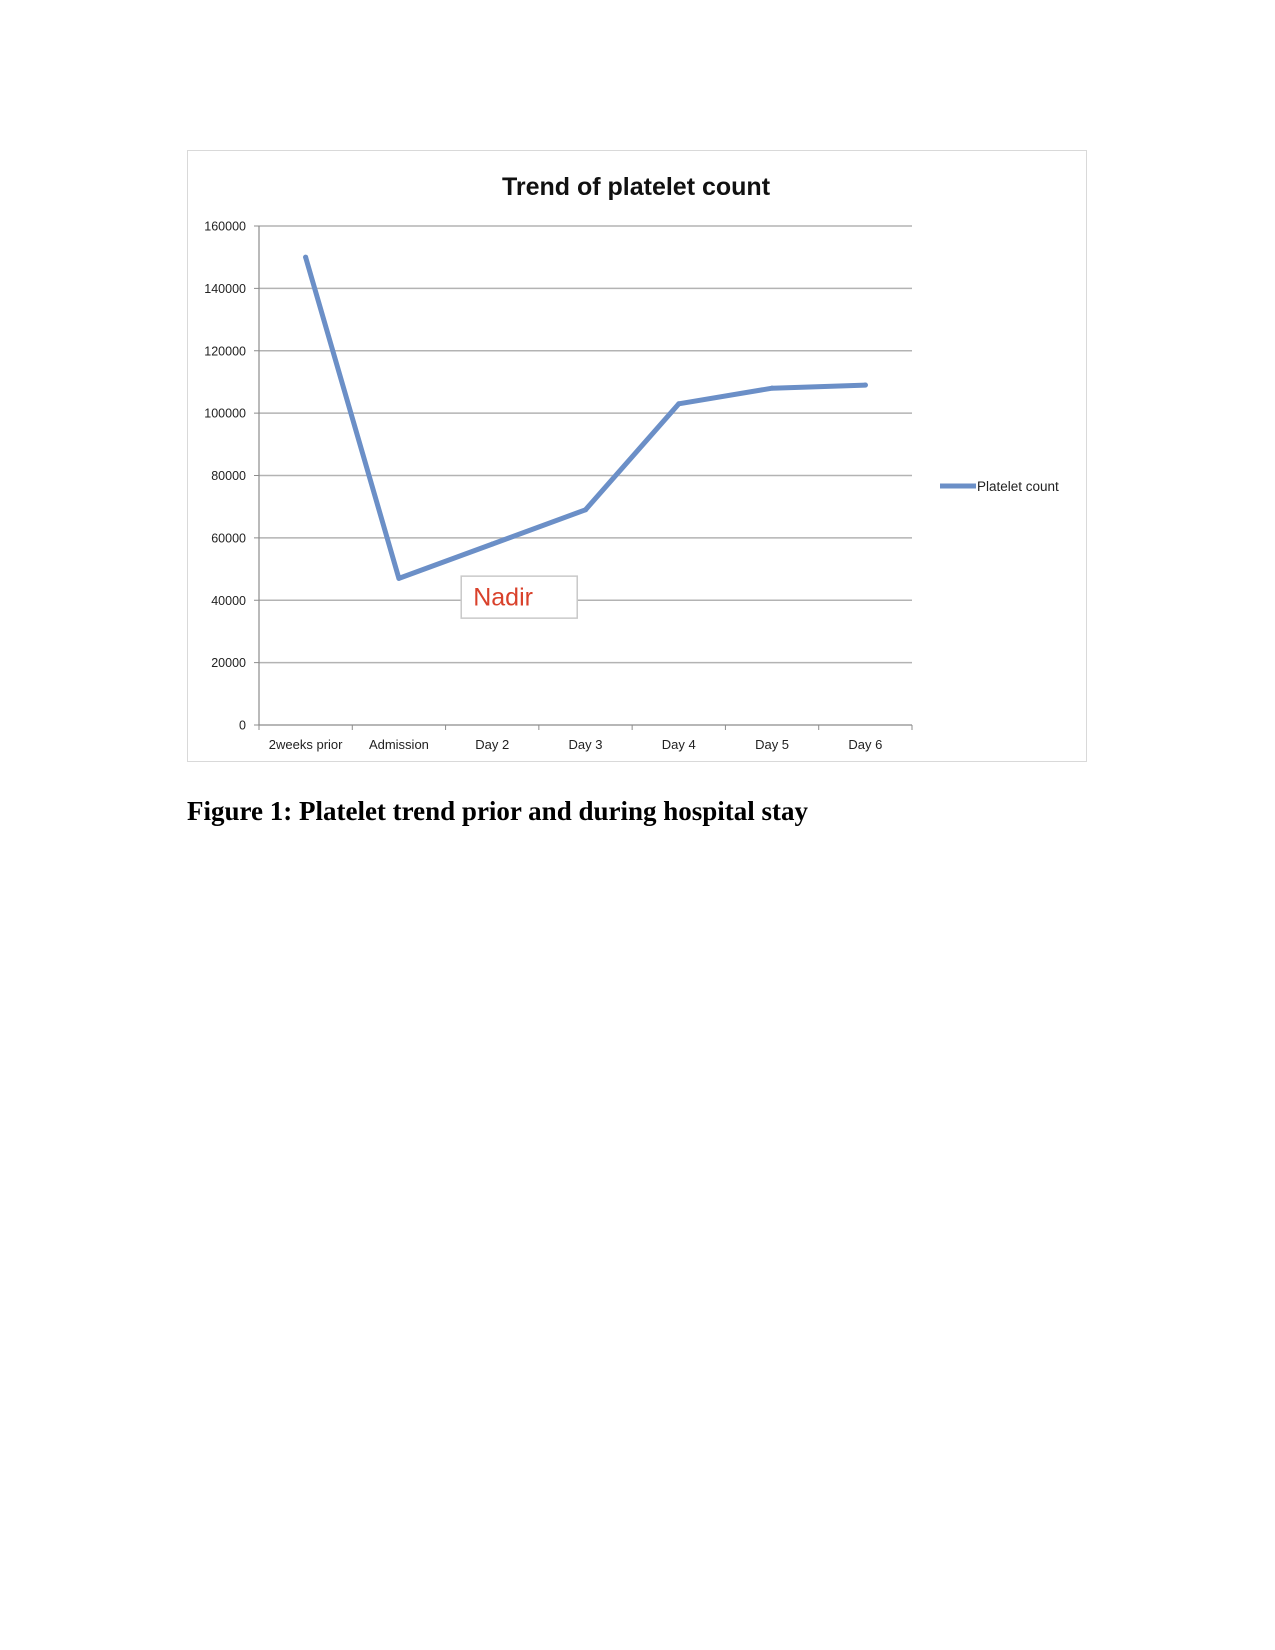 The height and width of the screenshot is (1650, 1275). What do you see at coordinates (228, 476) in the screenshot?
I see `y-tick-label: 80000` at bounding box center [228, 476].